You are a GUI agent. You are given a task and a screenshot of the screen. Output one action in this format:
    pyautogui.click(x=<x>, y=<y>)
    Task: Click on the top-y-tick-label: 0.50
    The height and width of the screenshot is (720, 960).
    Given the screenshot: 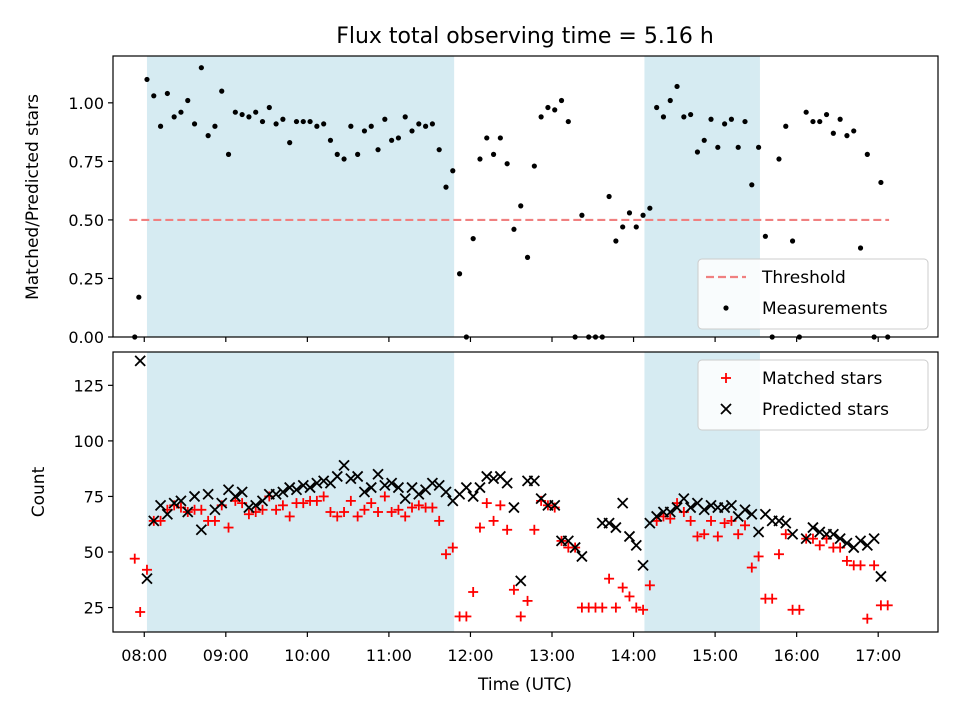 What is the action you would take?
    pyautogui.click(x=86, y=220)
    